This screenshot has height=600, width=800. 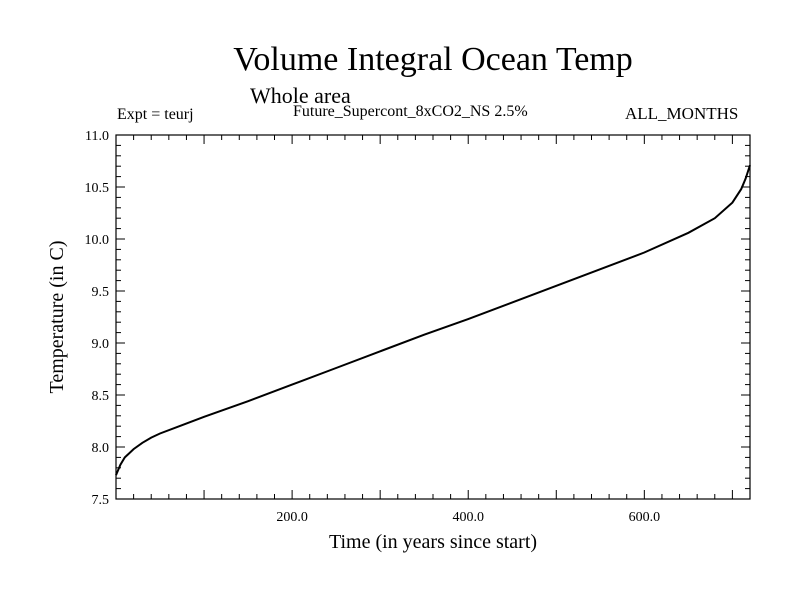 What do you see at coordinates (101, 292) in the screenshot?
I see `y-tick-label: 9.5` at bounding box center [101, 292].